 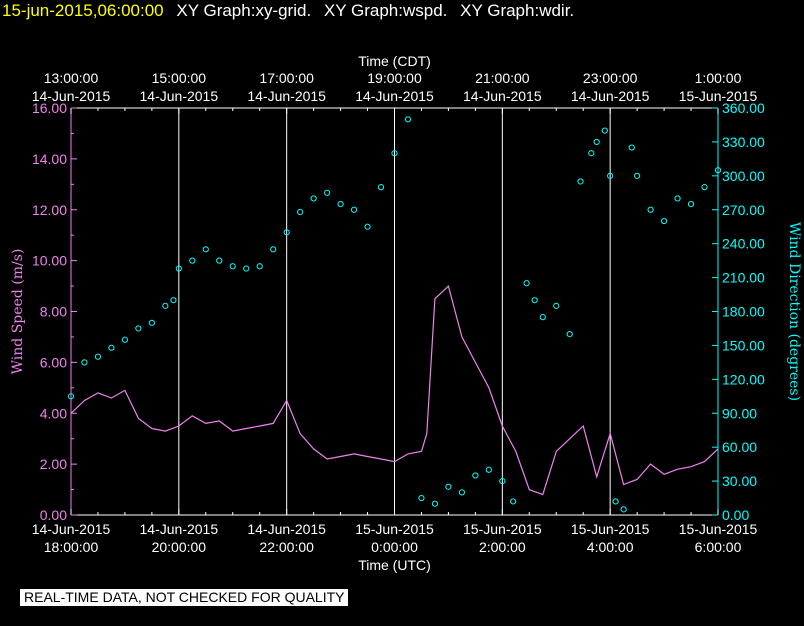 I want to click on right-tick-label: 0.00, so click(x=735, y=515).